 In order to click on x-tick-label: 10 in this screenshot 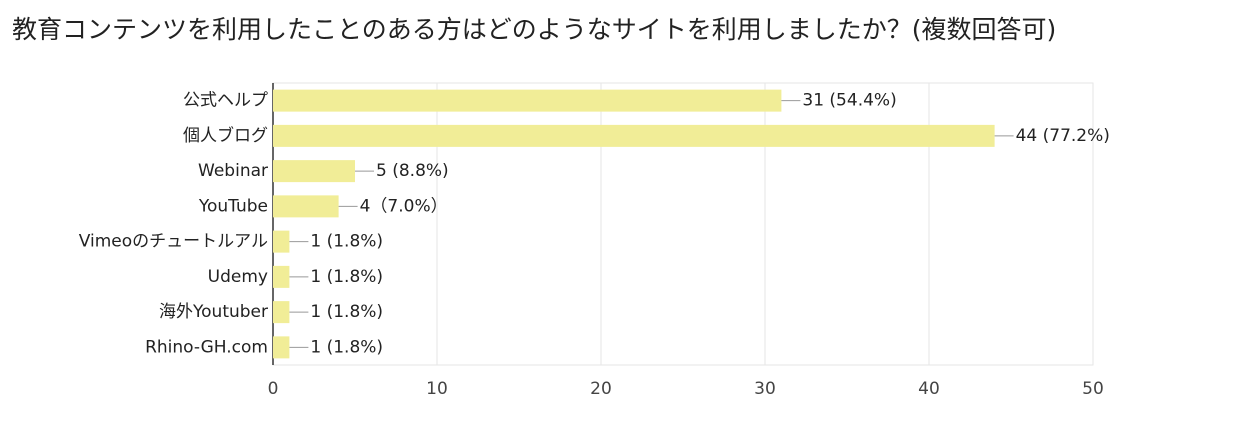, I will do `click(437, 389)`.